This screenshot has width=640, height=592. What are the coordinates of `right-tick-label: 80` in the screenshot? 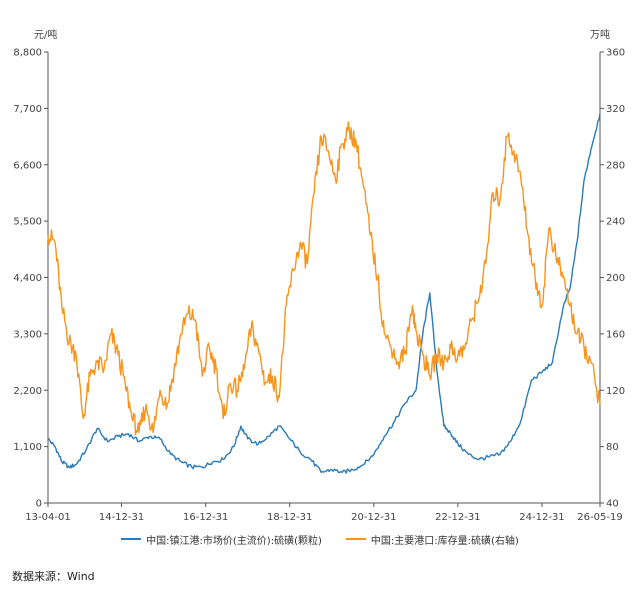 It's located at (612, 447).